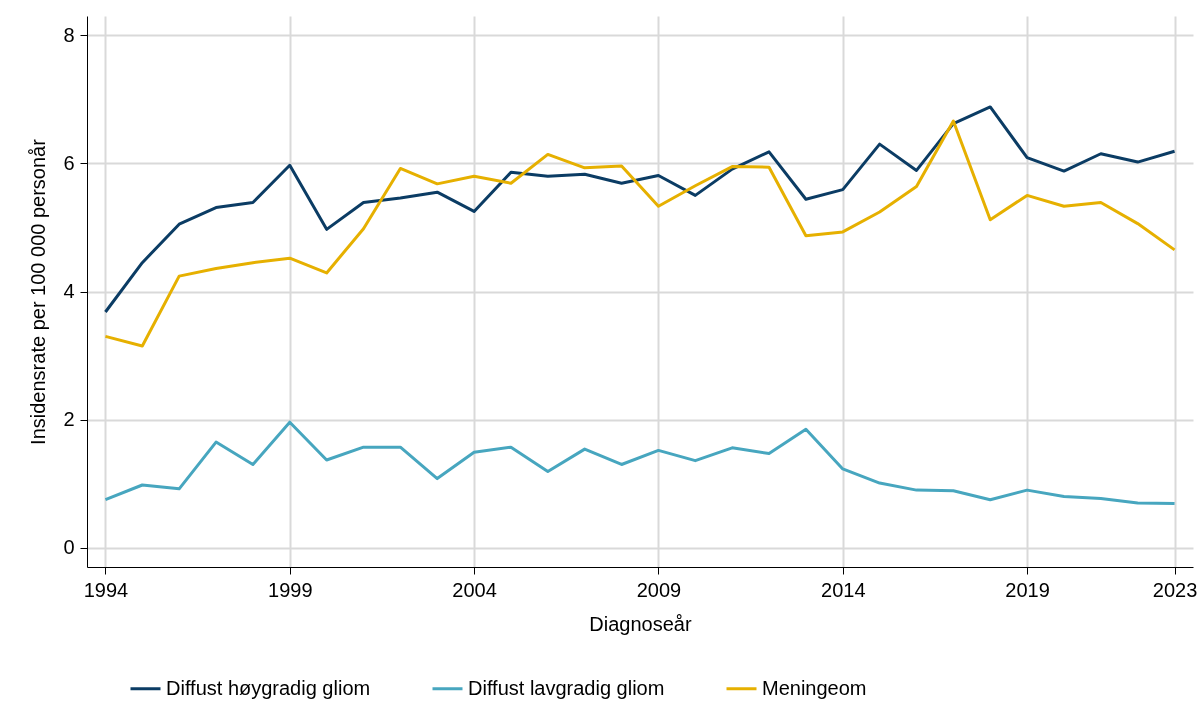 This screenshot has width=1204, height=709. What do you see at coordinates (640, 463) in the screenshot?
I see `line-series` at bounding box center [640, 463].